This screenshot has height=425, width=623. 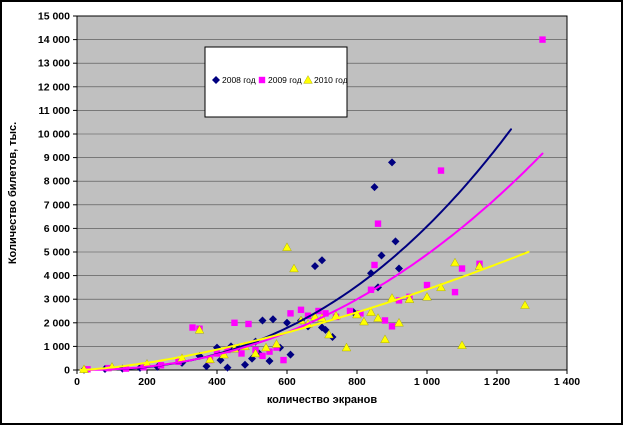 What do you see at coordinates (54, 40) in the screenshot?
I see `y-tick-label: 14 000` at bounding box center [54, 40].